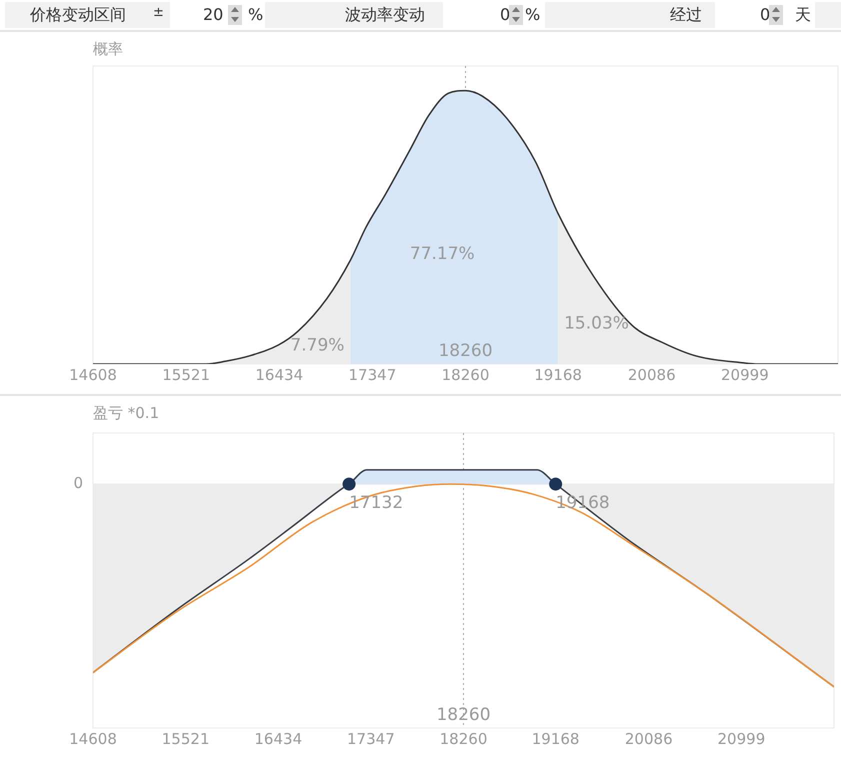  Describe the element at coordinates (126, 413) in the screenshot. I see `chart-title: 盈亏 *0.1` at that location.